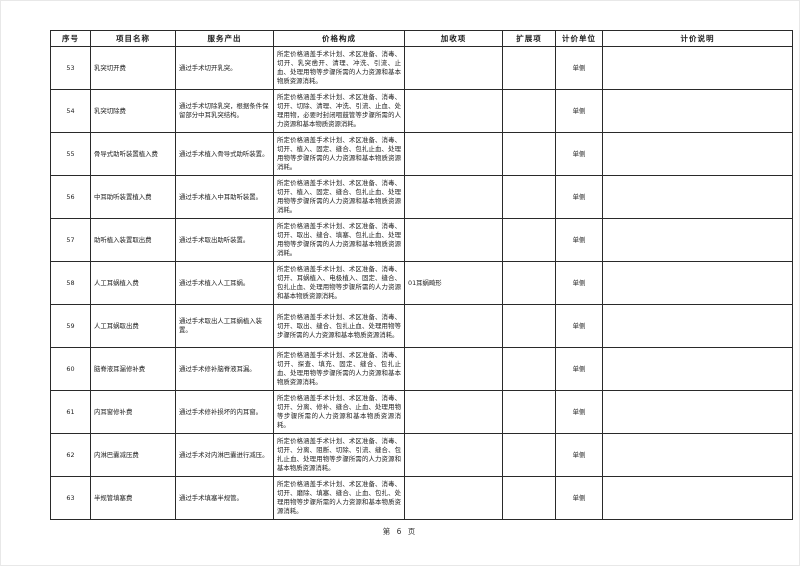 This screenshot has height=566, width=800. I want to click on table-header-row: 序号 项目名称 服务产出 价格构成 加收项 扩展项 计价单位 计价说明, so click(421, 38).